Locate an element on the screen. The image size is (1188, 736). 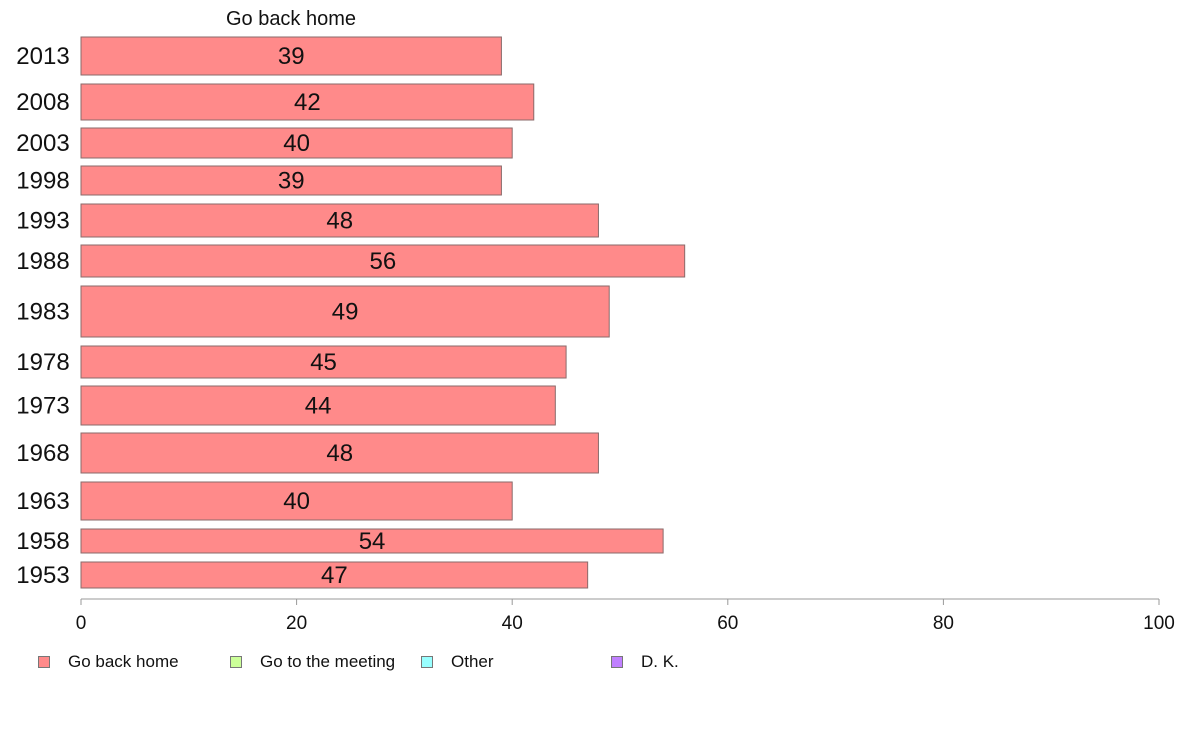
x-axis: 0 20 40 60 80 100 is located at coordinates (625, 616).